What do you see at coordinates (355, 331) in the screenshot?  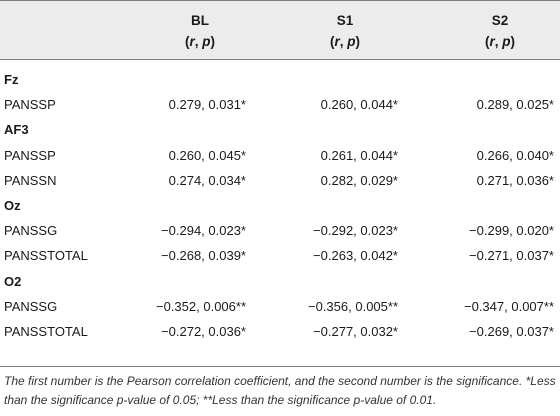 I see `cell-s1: −0.277, 0.032*` at bounding box center [355, 331].